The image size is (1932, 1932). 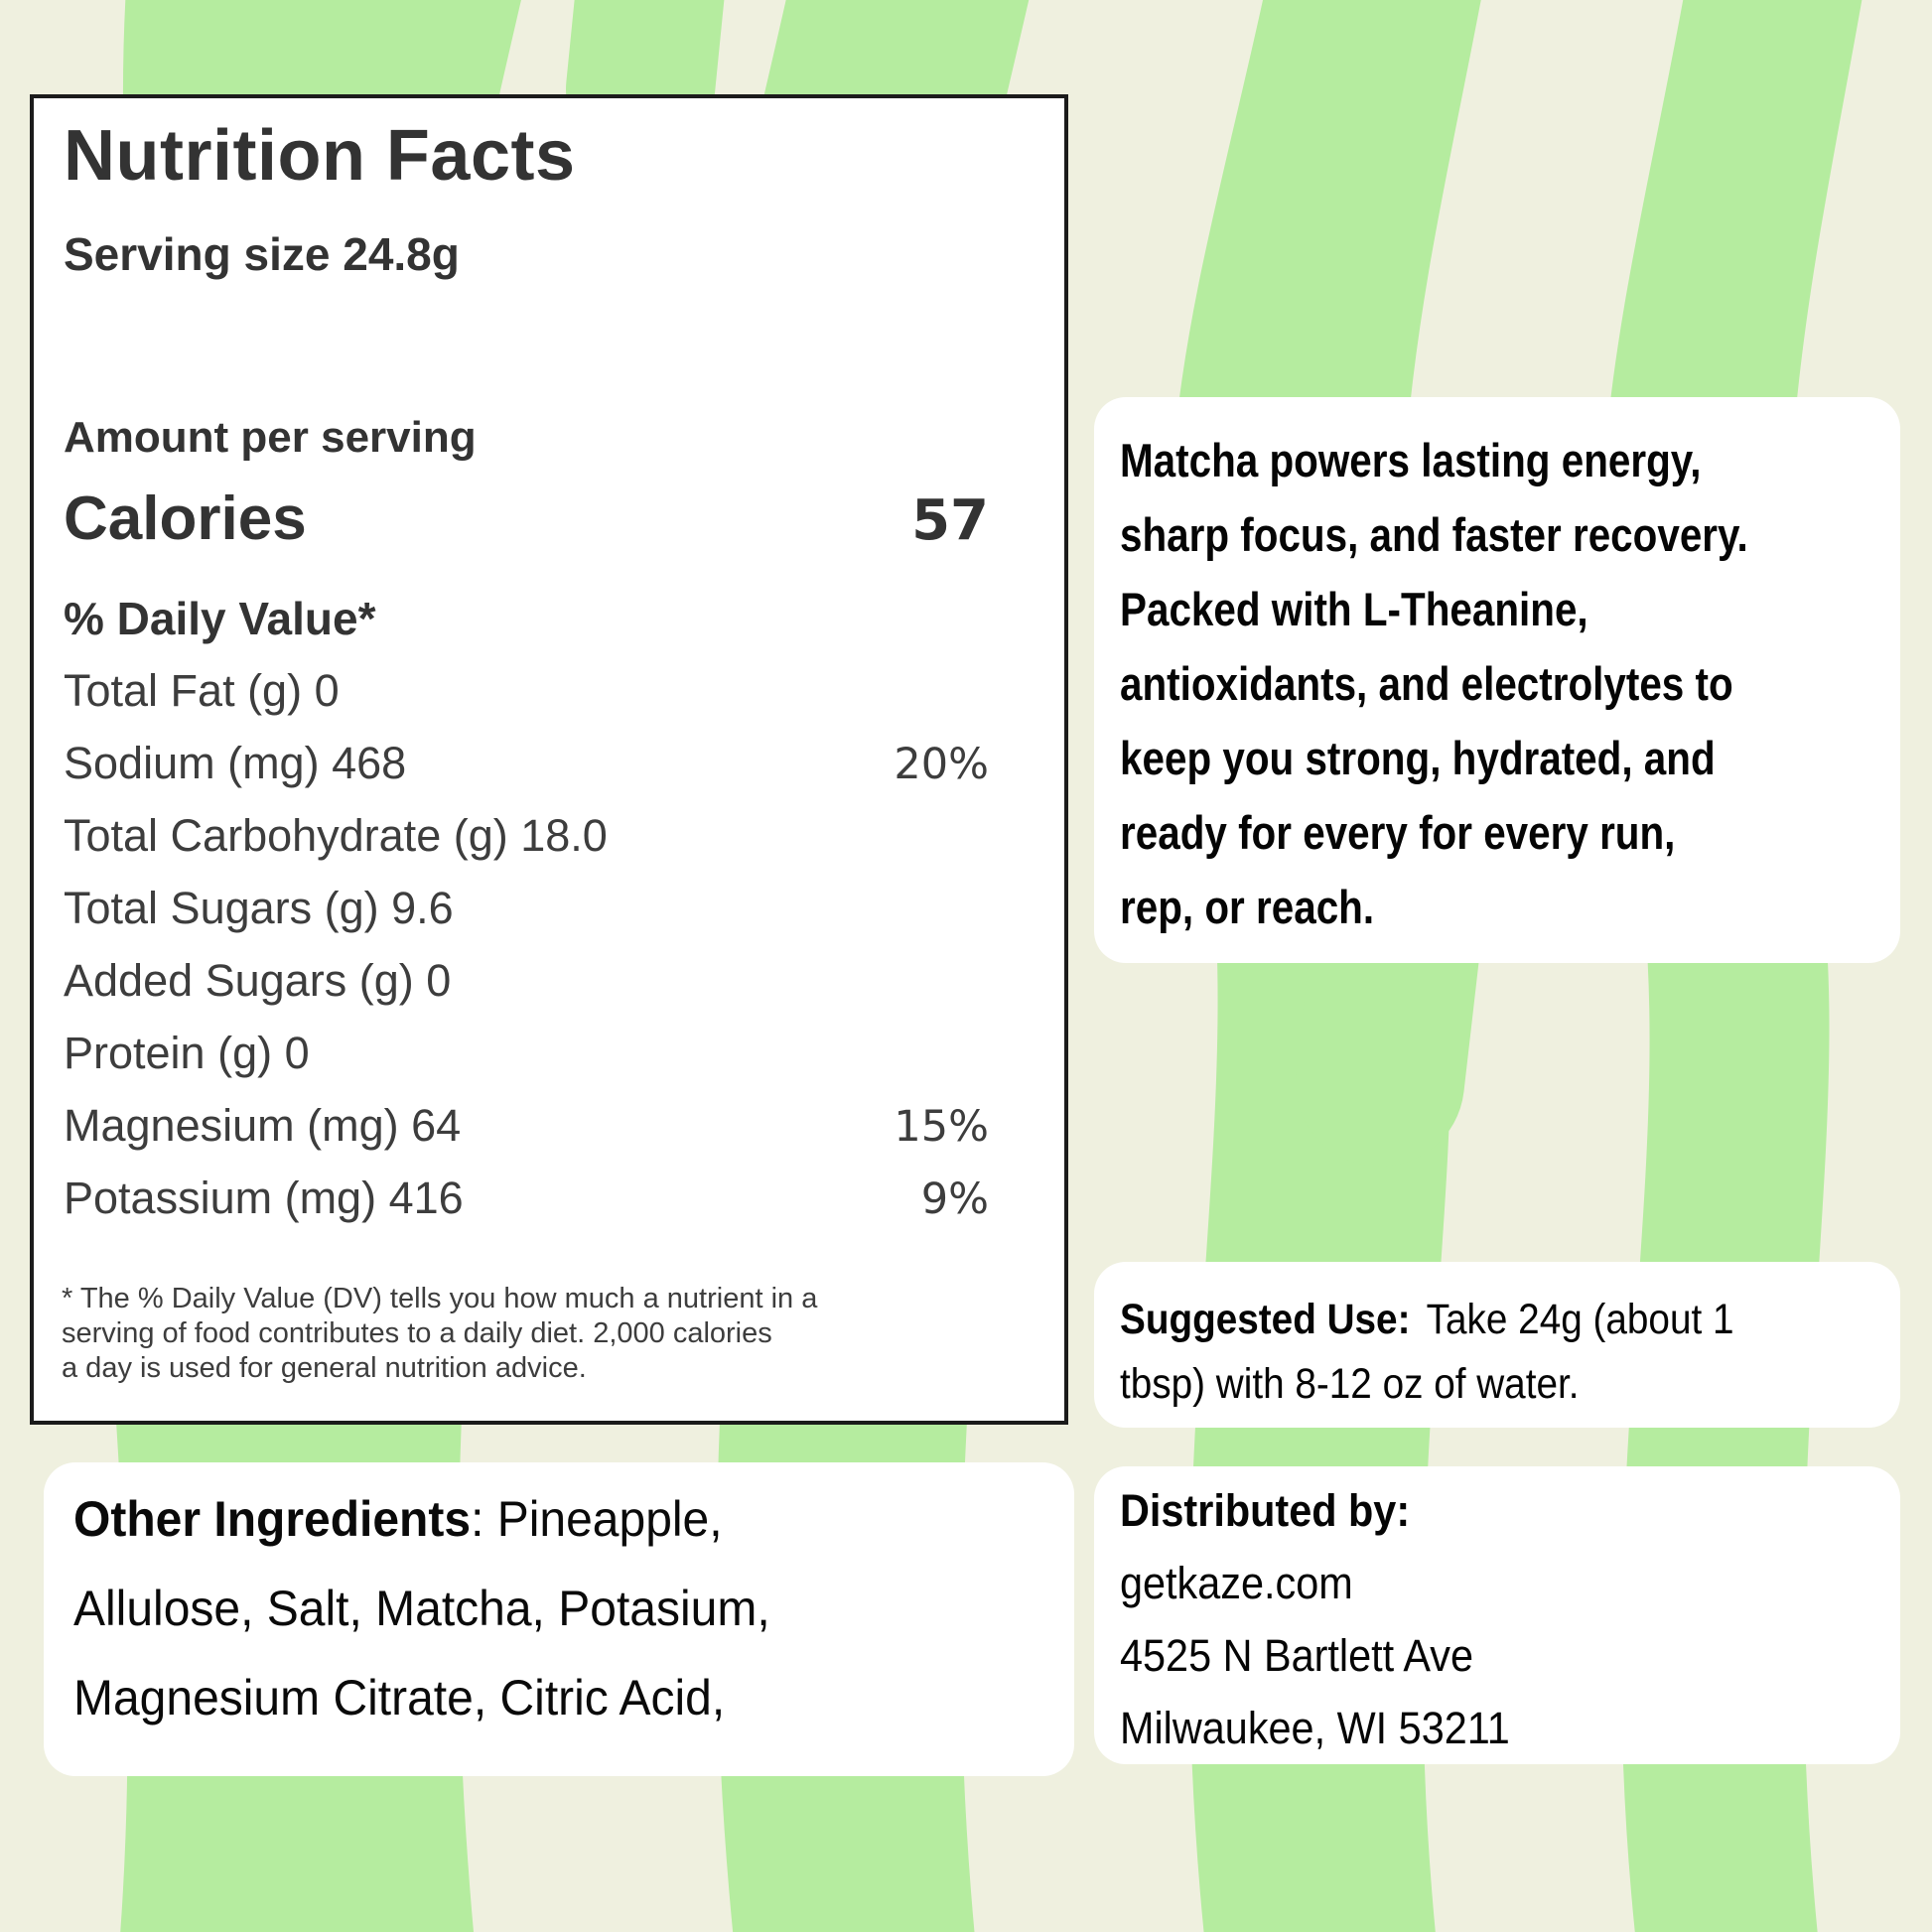 What do you see at coordinates (1297, 1656) in the screenshot?
I see `distributor-street-address: 4525 N Bartlett Ave` at bounding box center [1297, 1656].